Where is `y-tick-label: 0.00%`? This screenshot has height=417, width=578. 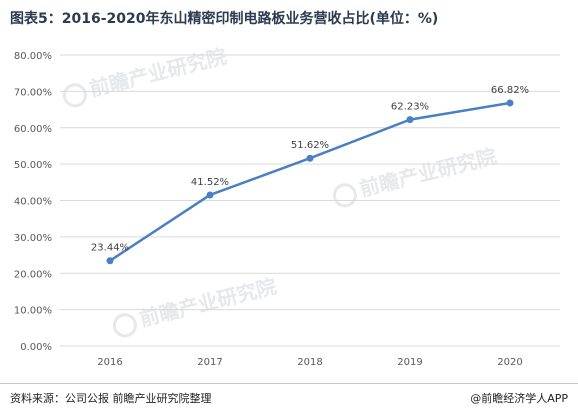 y-tick-label: 0.00% is located at coordinates (36, 347).